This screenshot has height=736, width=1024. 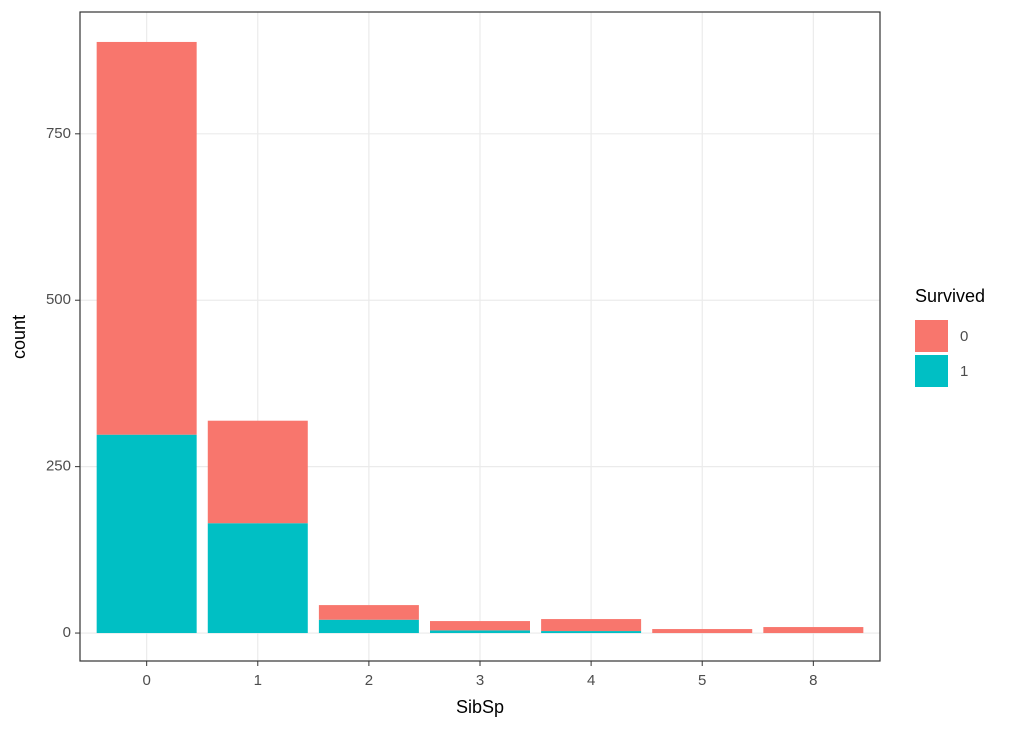 What do you see at coordinates (369, 680) in the screenshot?
I see `x-tick-label: 2` at bounding box center [369, 680].